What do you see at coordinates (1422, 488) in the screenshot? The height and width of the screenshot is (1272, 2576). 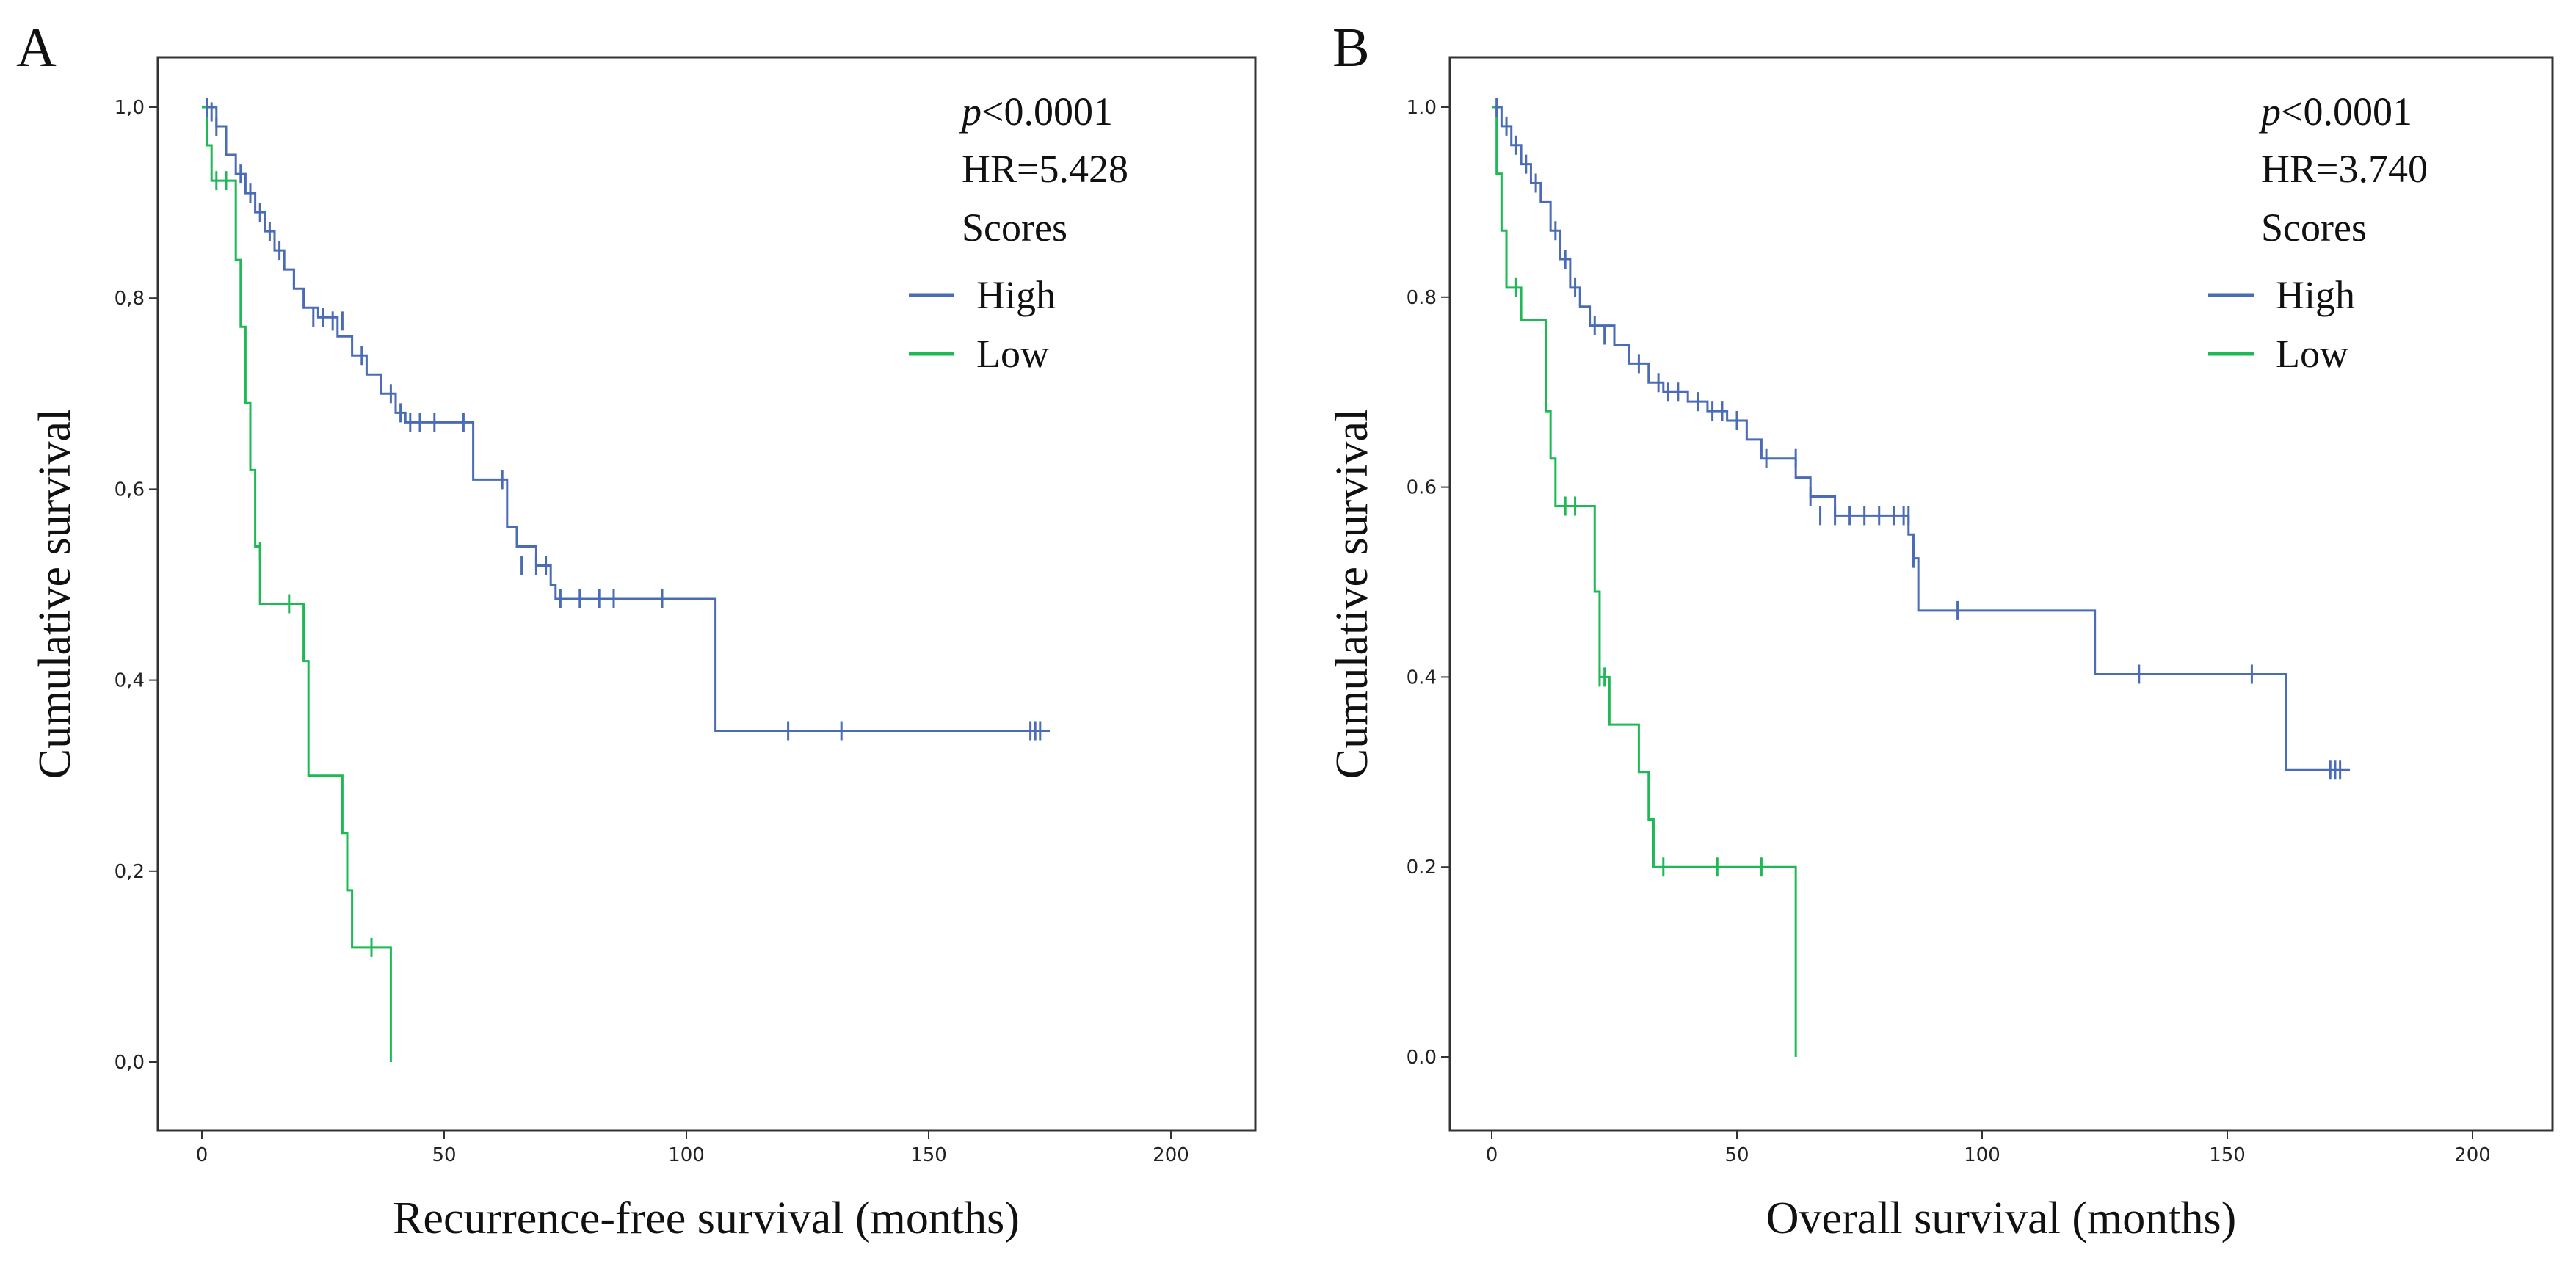 I see `panel-b-ytick-3: 0.6` at bounding box center [1422, 488].